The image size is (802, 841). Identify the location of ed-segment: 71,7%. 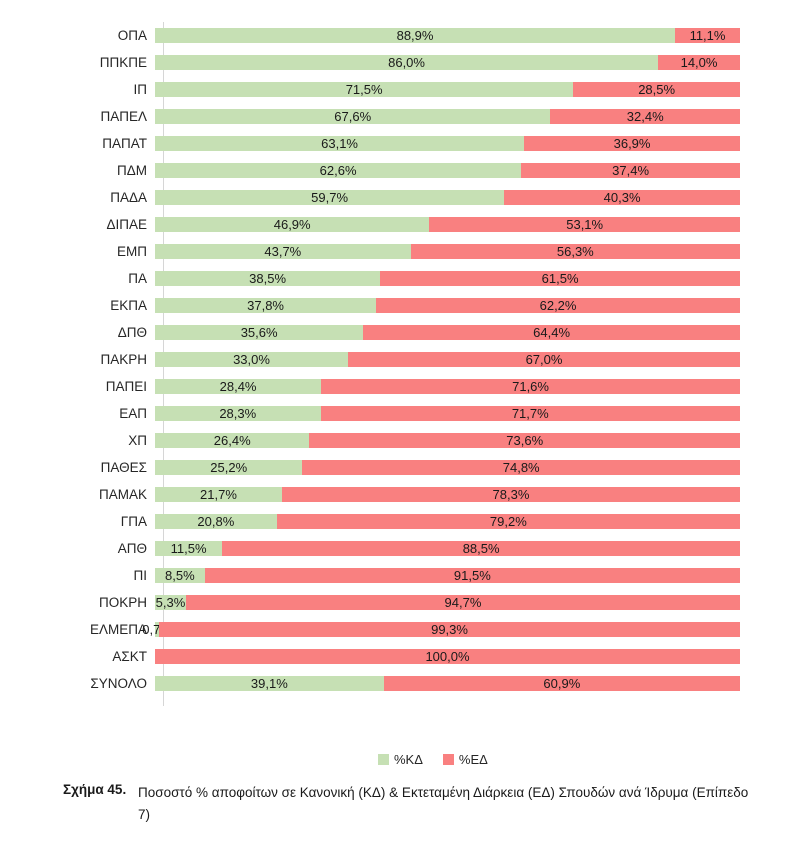
(530, 413).